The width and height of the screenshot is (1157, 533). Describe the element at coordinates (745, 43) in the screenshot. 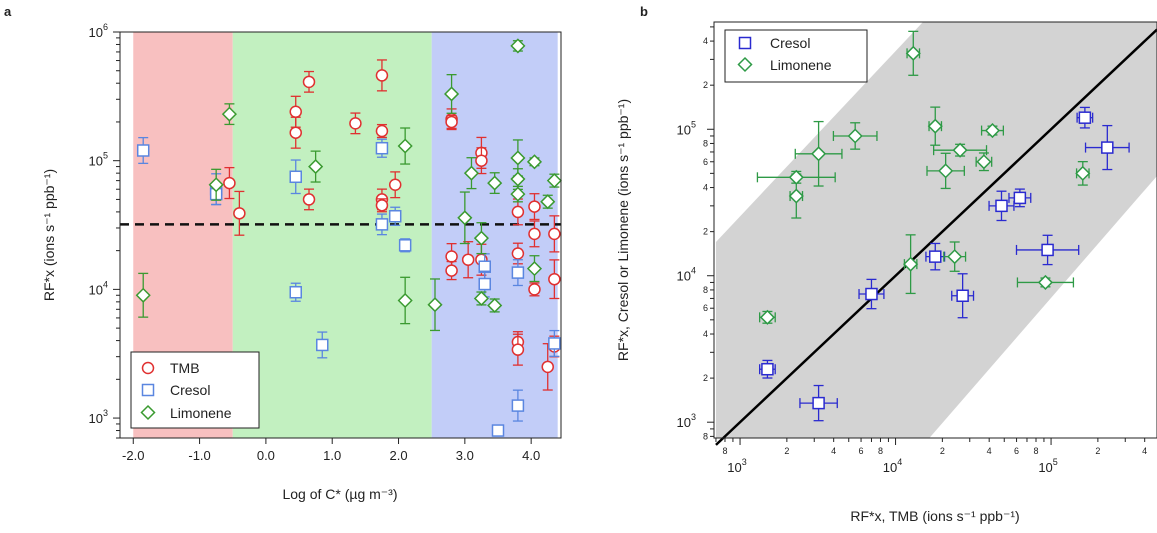

I see `legend-b-cresol-marker` at that location.